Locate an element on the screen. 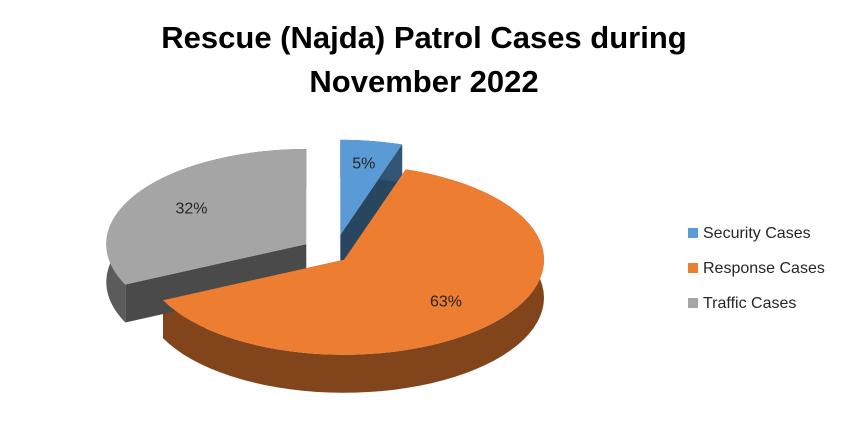 This screenshot has height=432, width=847. legend-label: Response Cases is located at coordinates (764, 268).